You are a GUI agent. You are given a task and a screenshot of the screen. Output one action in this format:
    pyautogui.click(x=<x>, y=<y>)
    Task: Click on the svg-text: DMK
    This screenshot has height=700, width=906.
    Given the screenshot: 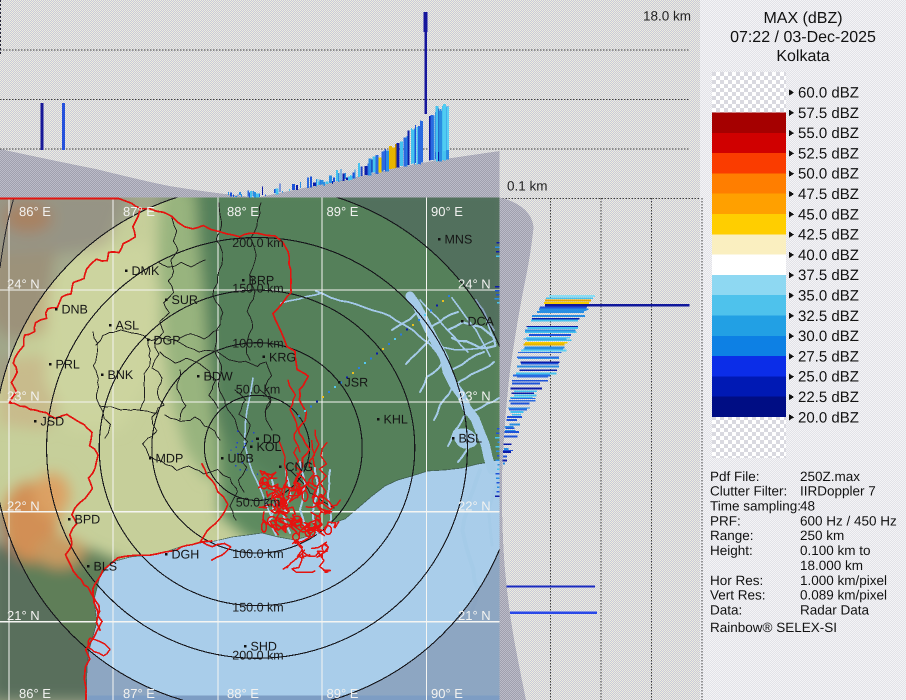 What is the action you would take?
    pyautogui.click(x=146, y=271)
    